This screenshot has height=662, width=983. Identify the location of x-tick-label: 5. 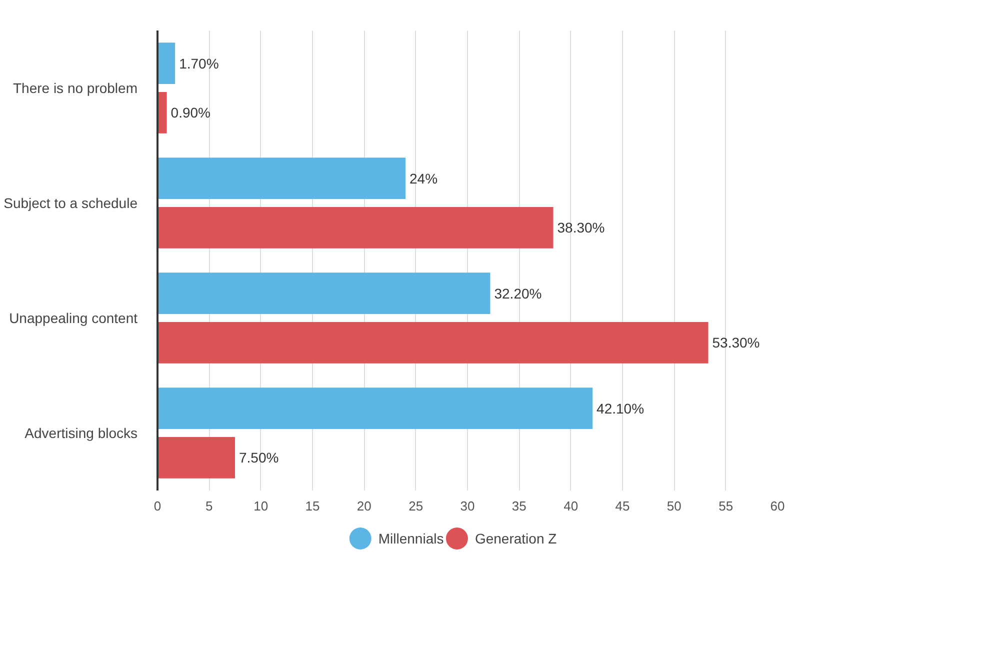
(209, 506).